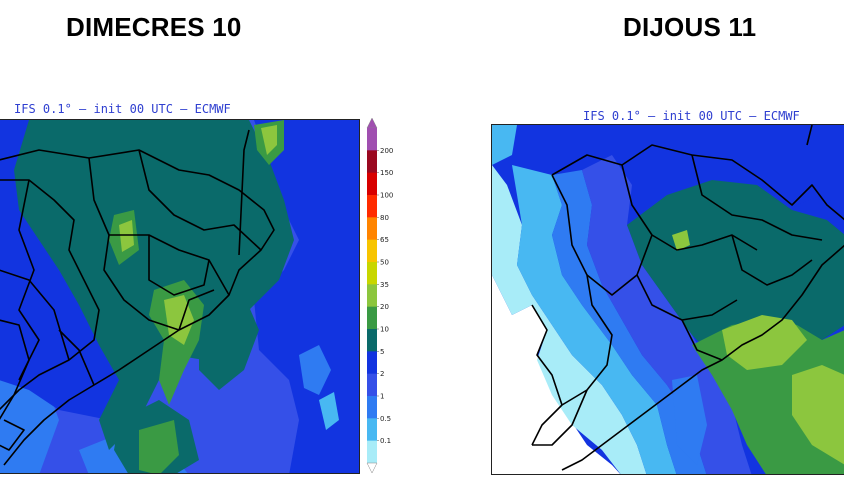 The height and width of the screenshot is (478, 844). What do you see at coordinates (386, 151) in the screenshot?
I see `legend-label: 200` at bounding box center [386, 151].